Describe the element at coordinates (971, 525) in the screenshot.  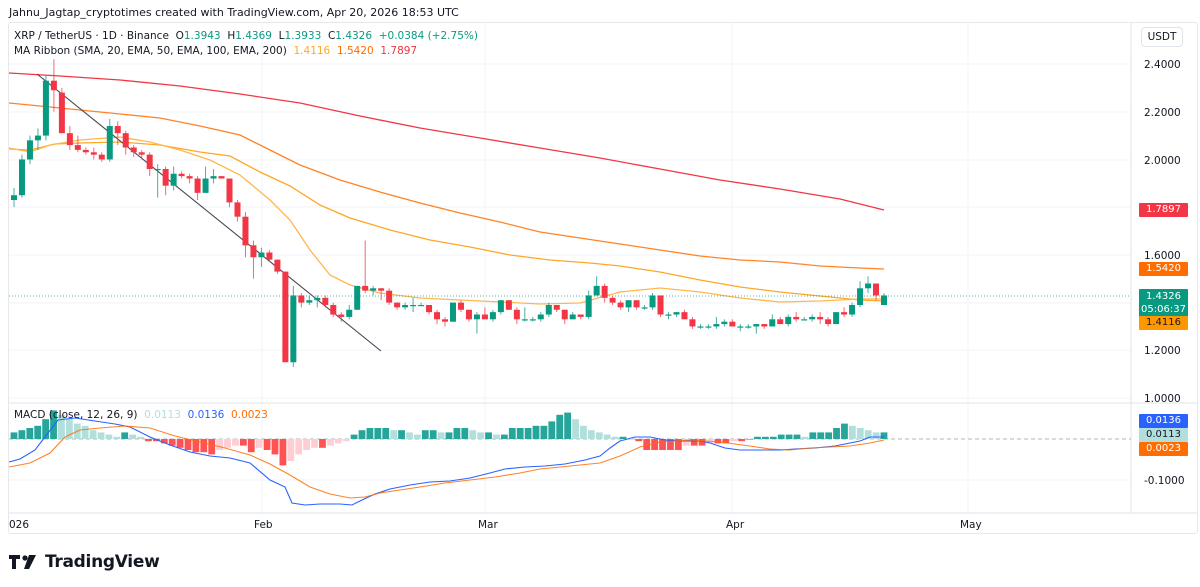
I see `svg-text: May` at that location.